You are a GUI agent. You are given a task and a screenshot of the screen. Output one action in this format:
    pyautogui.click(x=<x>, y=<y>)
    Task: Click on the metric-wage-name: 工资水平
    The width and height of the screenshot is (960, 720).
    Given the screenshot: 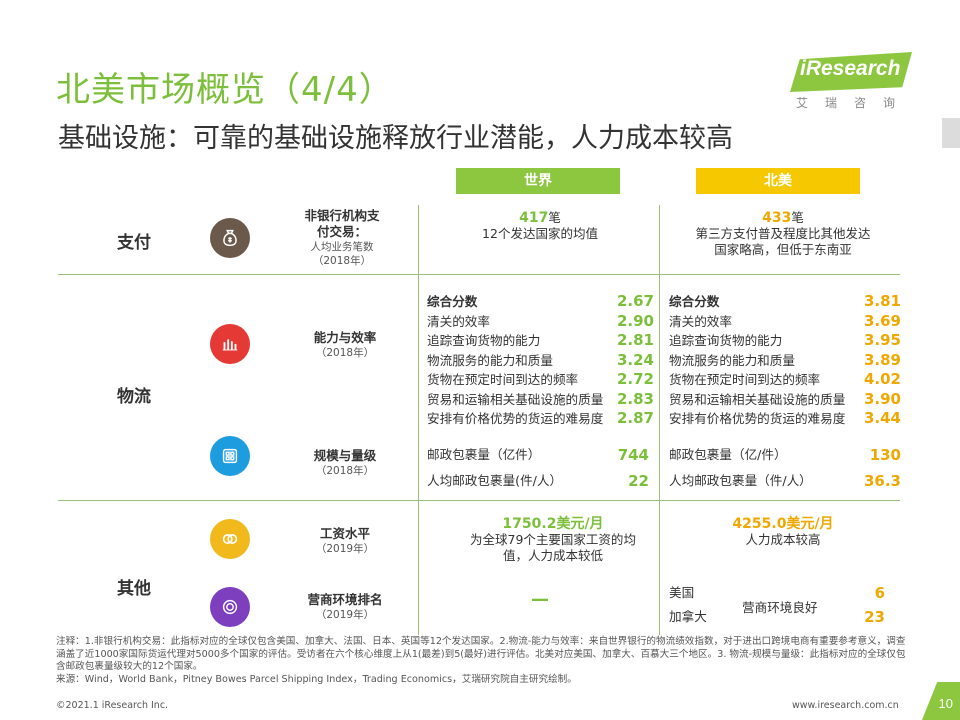 What is the action you would take?
    pyautogui.click(x=344, y=533)
    